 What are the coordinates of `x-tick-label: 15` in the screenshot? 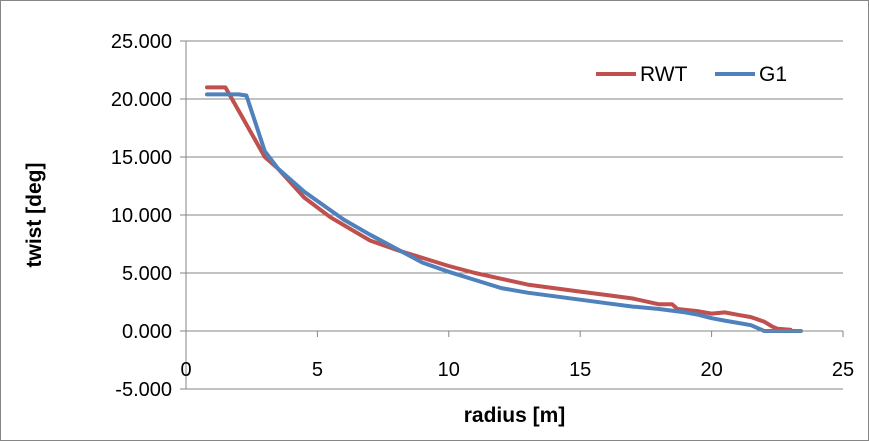 It's located at (580, 370).